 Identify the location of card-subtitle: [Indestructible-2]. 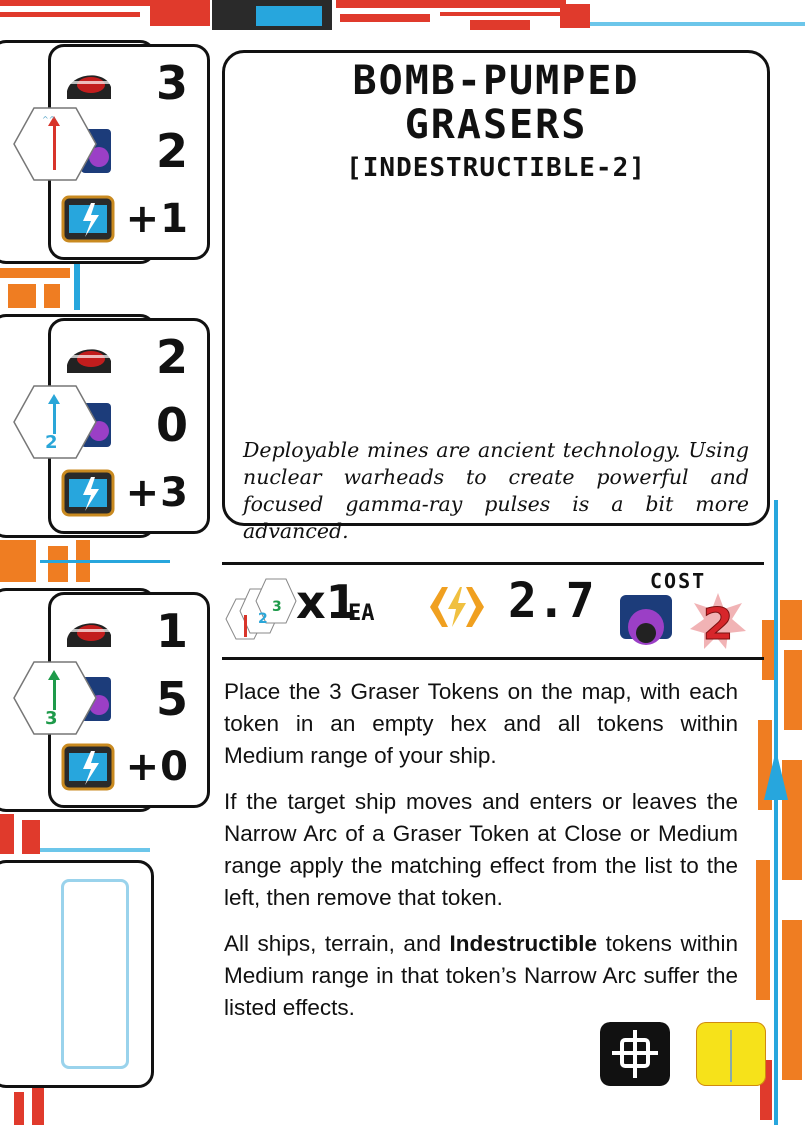
(496, 168).